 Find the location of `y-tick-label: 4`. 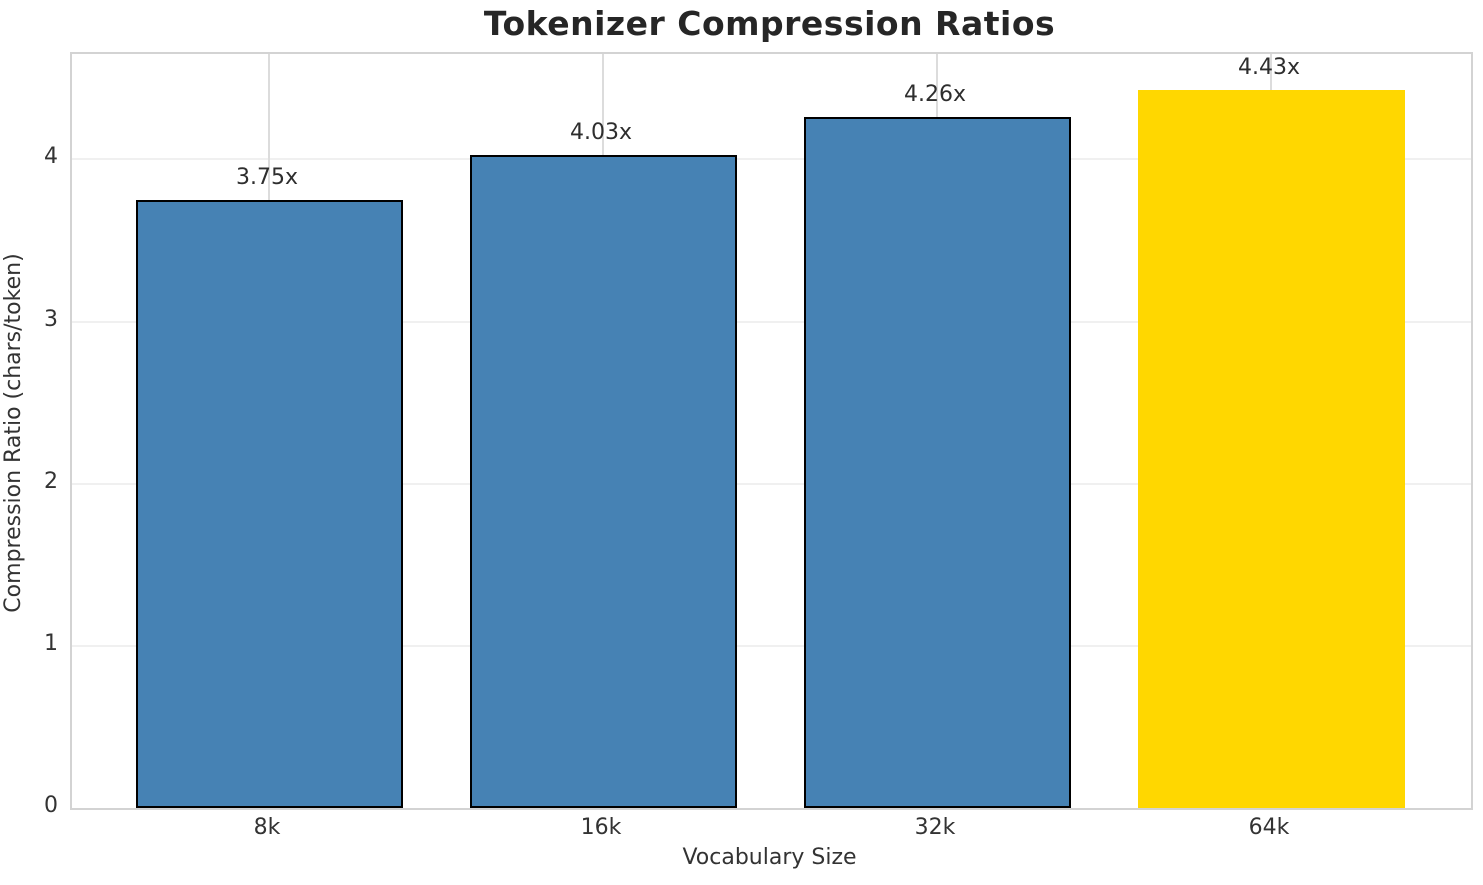

y-tick-label: 4 is located at coordinates (51, 157).